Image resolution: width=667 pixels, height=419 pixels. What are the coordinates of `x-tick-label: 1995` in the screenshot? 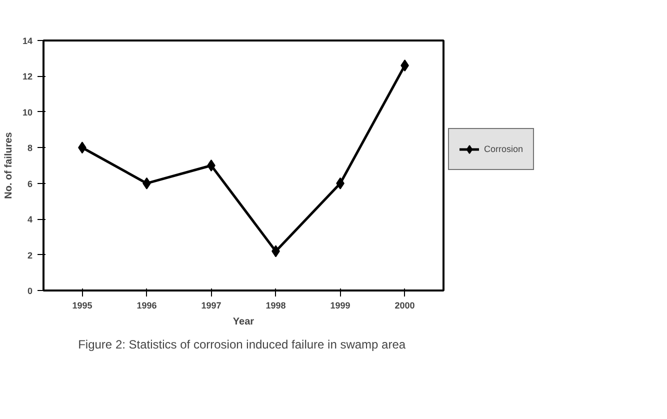 It's located at (82, 305).